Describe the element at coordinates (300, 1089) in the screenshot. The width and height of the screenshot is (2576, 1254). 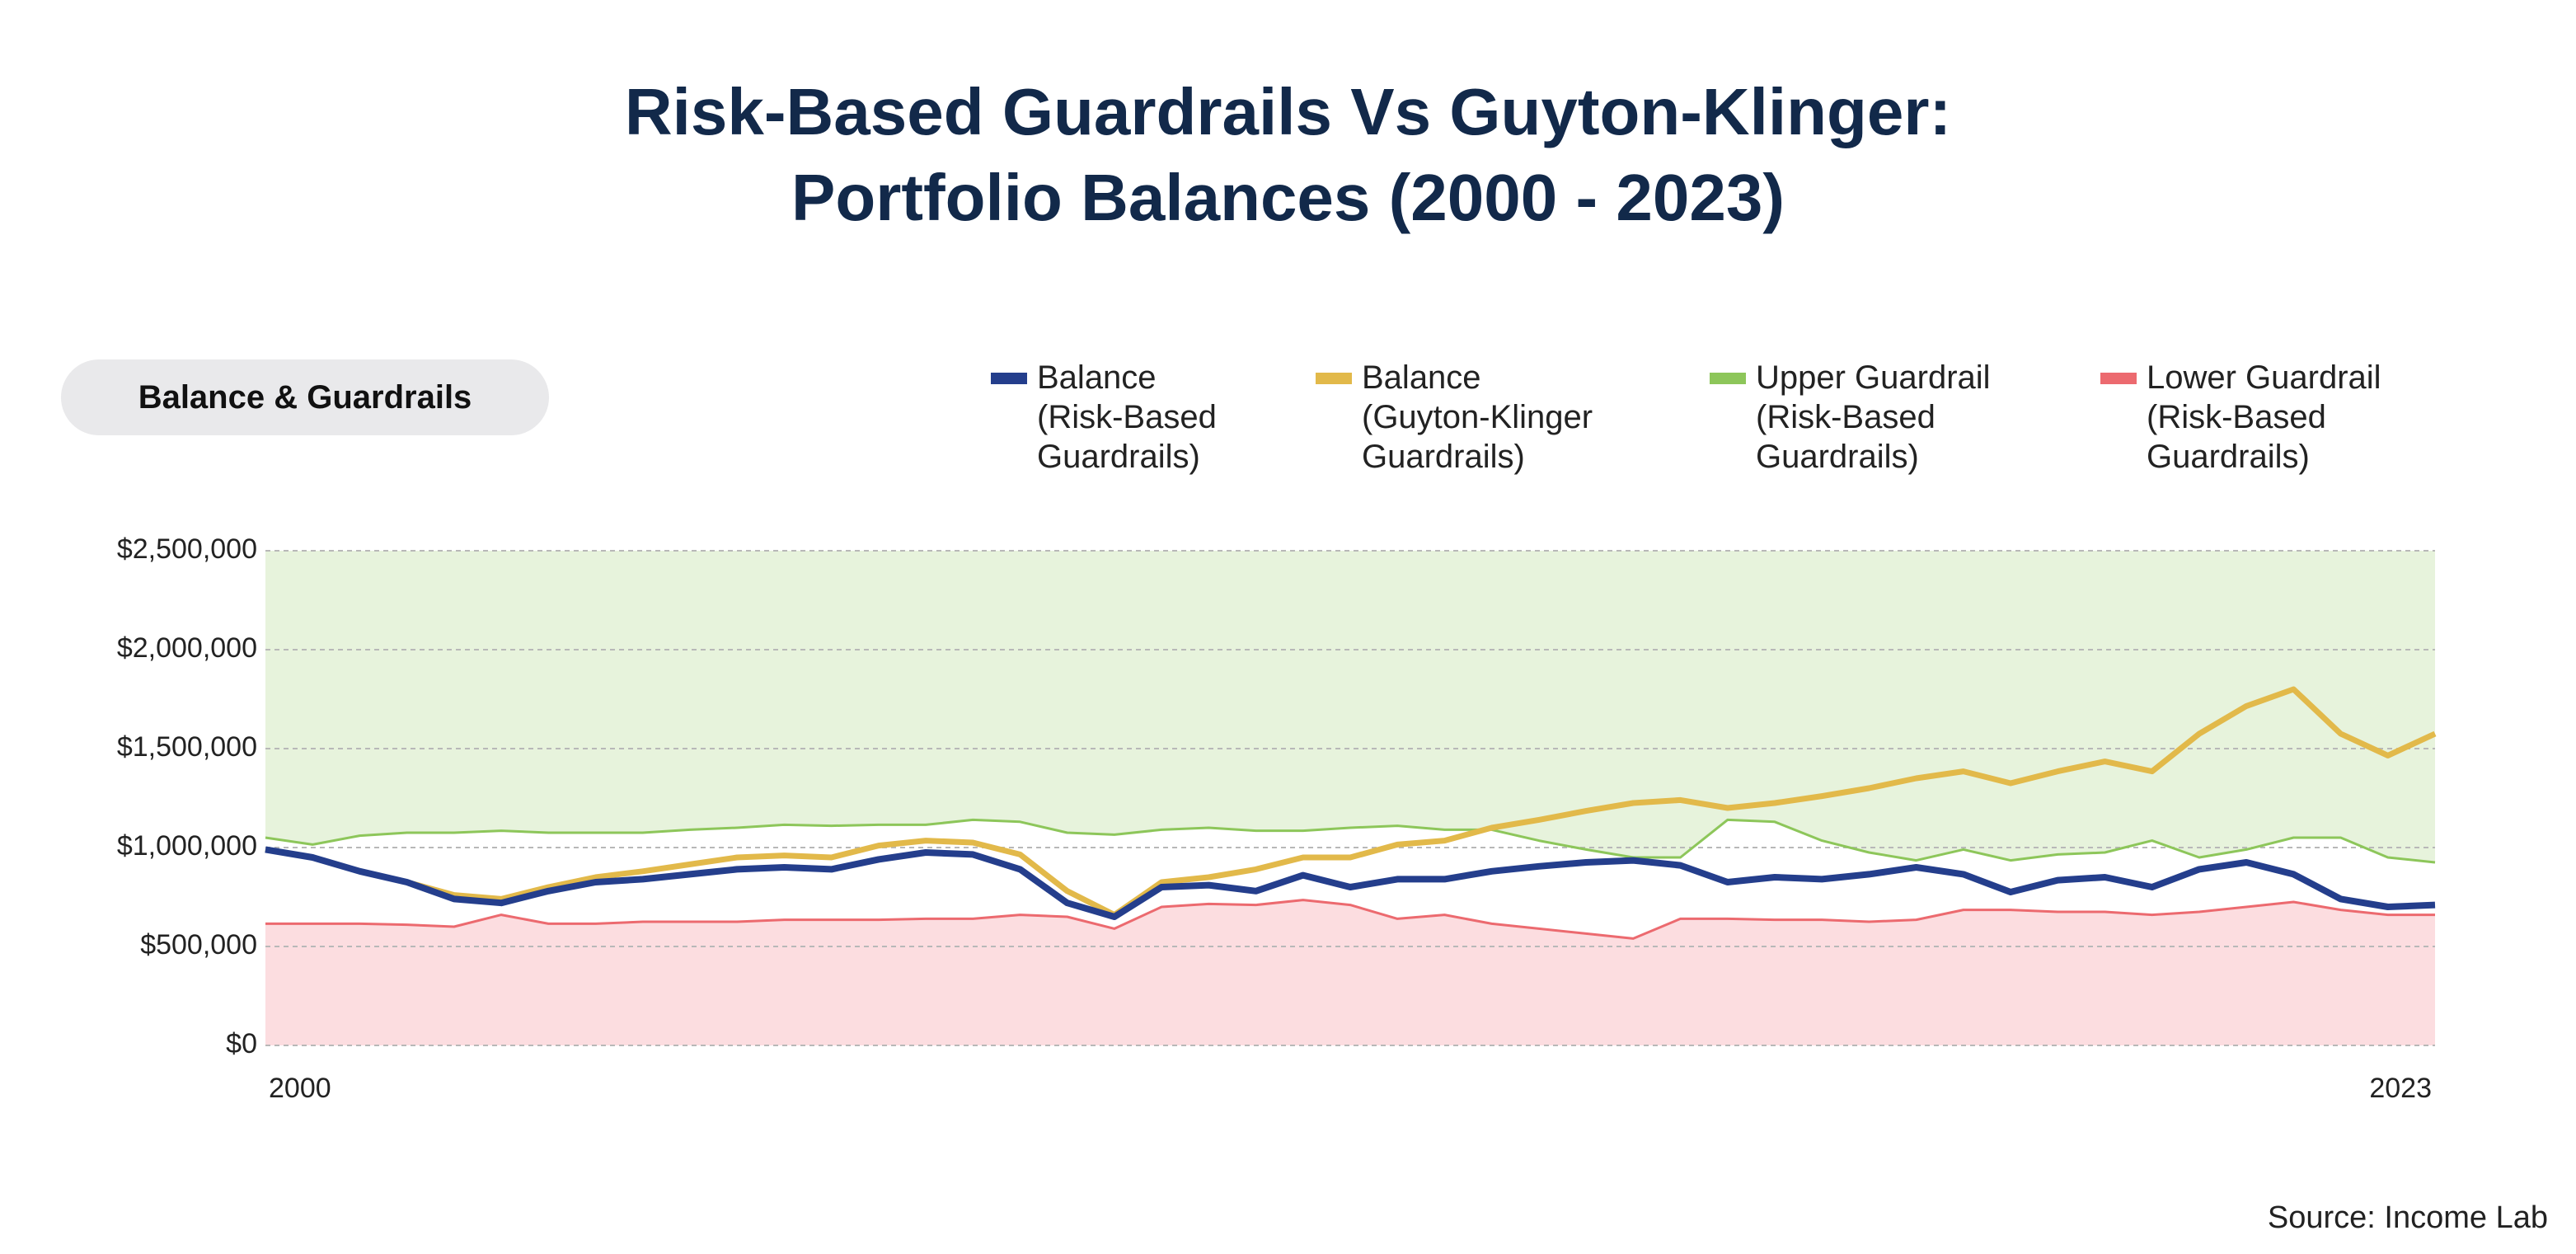
I see `x-tick-label: 2000` at that location.